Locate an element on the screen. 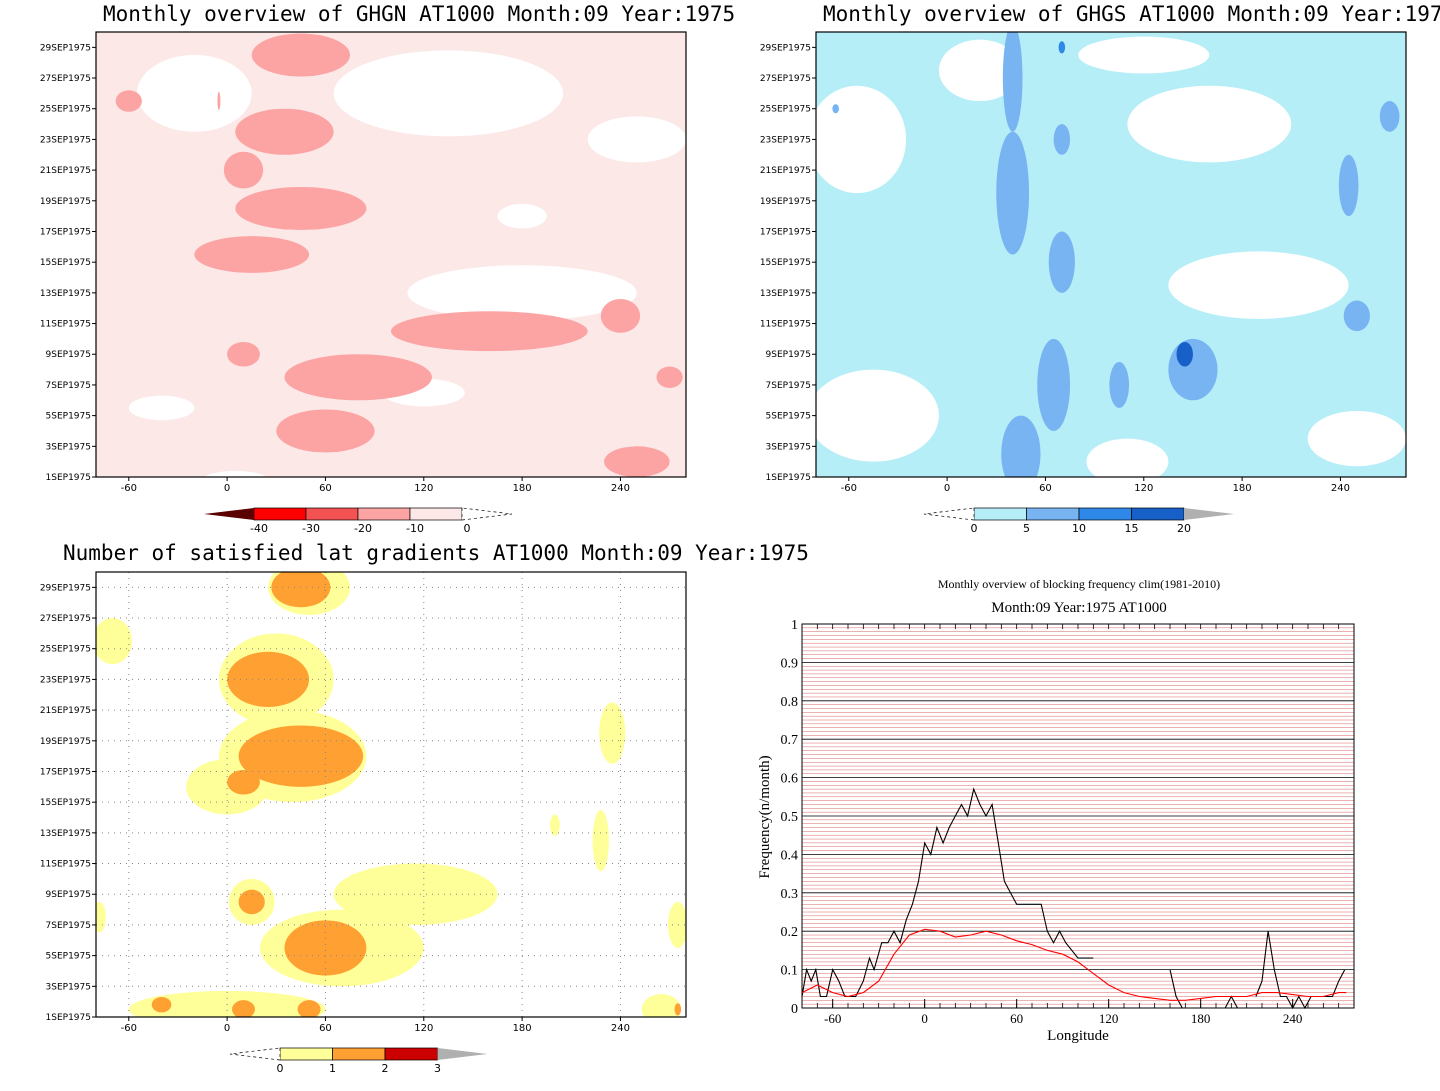  y-tick-label: 19SEP1975 is located at coordinates (65, 742).